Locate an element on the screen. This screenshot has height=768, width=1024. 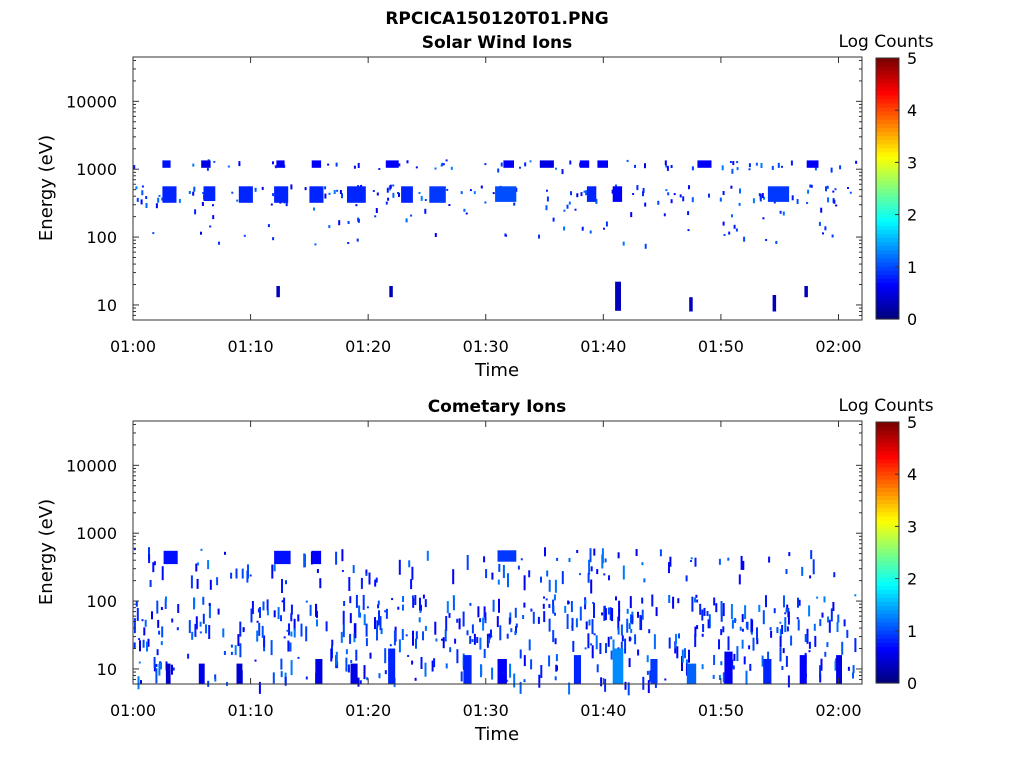
y-tick-label: 100 is located at coordinates (101, 601).